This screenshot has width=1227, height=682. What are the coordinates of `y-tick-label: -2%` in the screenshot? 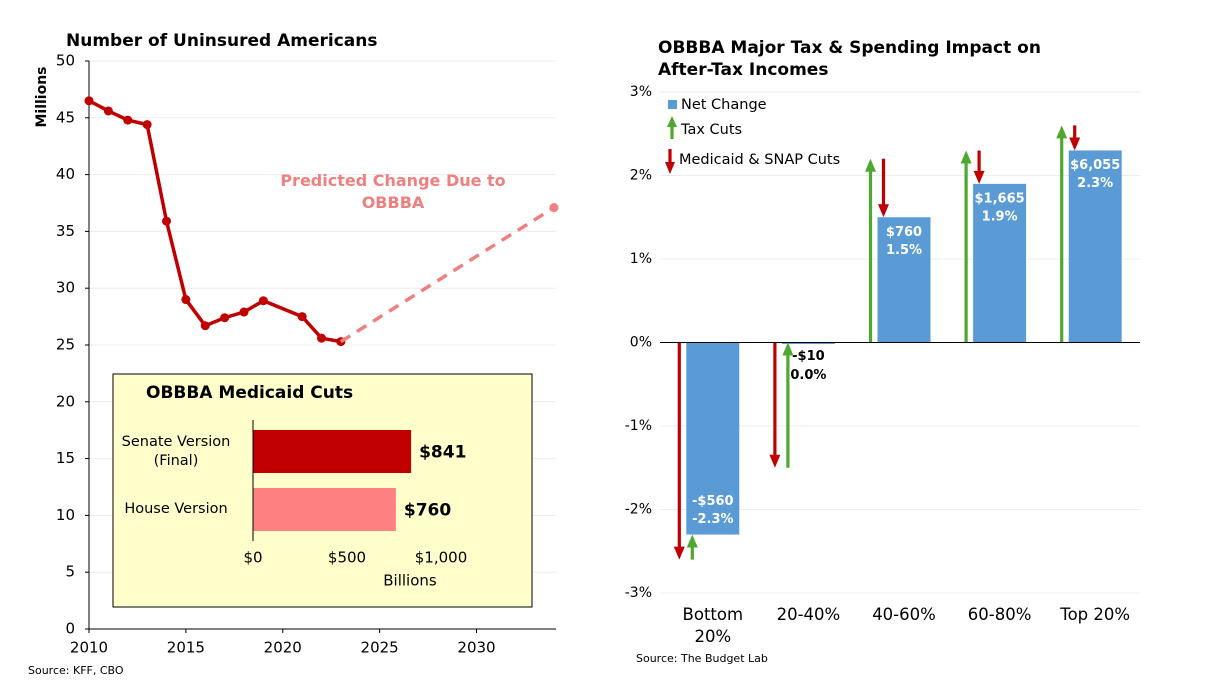 It's located at (638, 510).